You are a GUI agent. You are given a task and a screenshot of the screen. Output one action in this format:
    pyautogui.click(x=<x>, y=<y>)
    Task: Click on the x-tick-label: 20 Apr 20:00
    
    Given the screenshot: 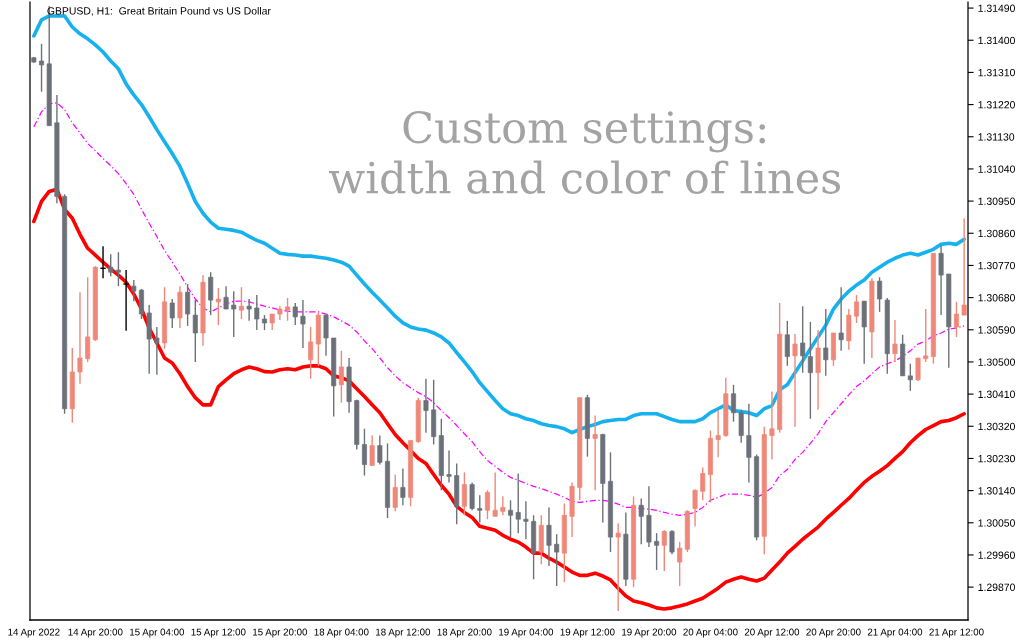 What is the action you would take?
    pyautogui.click(x=833, y=633)
    